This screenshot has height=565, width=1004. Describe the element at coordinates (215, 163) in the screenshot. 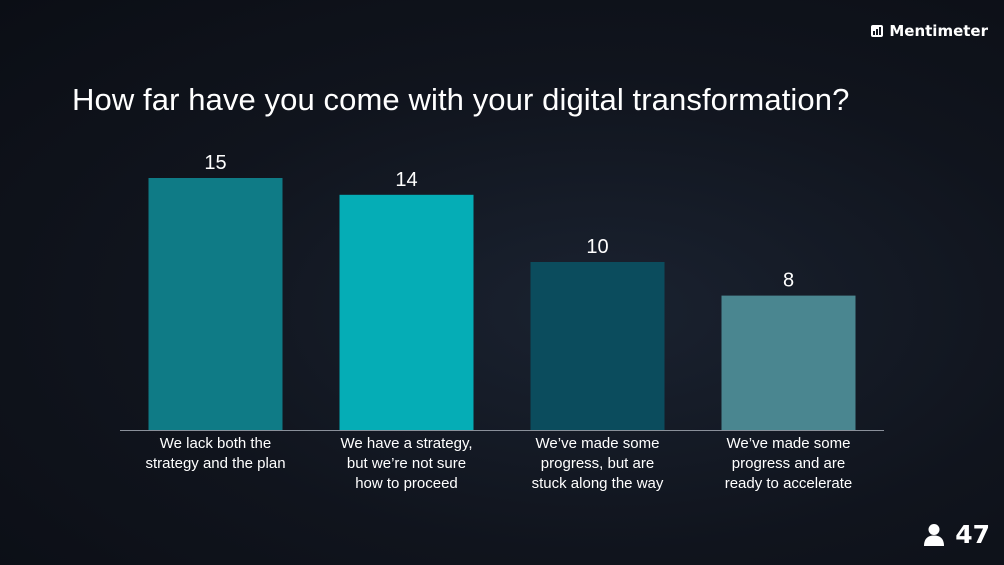

I see `data-label-1: 15` at that location.